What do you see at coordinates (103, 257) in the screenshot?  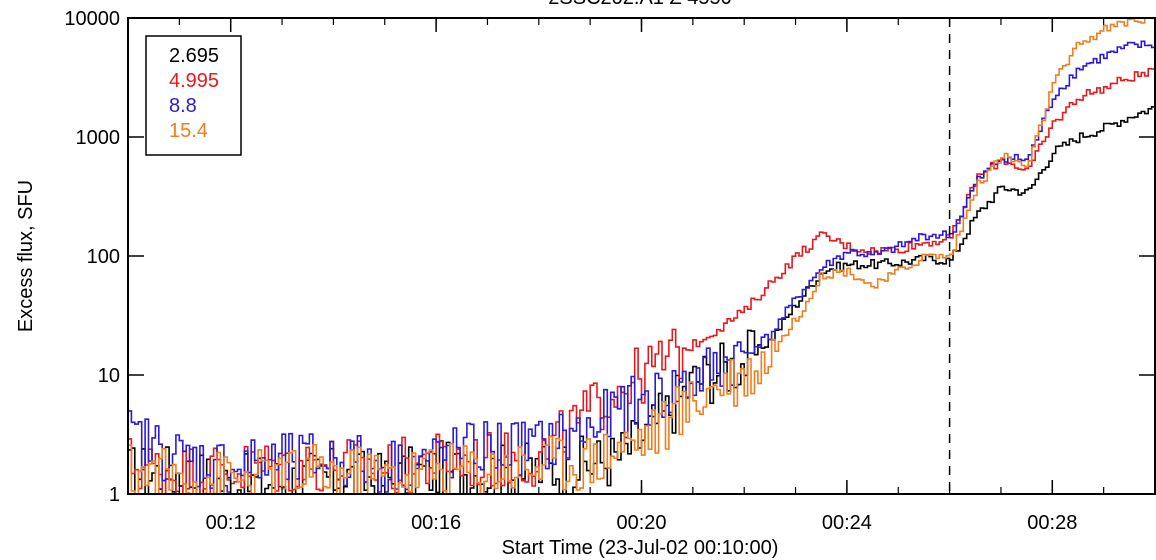 I see `y-tick-label: 100` at bounding box center [103, 257].